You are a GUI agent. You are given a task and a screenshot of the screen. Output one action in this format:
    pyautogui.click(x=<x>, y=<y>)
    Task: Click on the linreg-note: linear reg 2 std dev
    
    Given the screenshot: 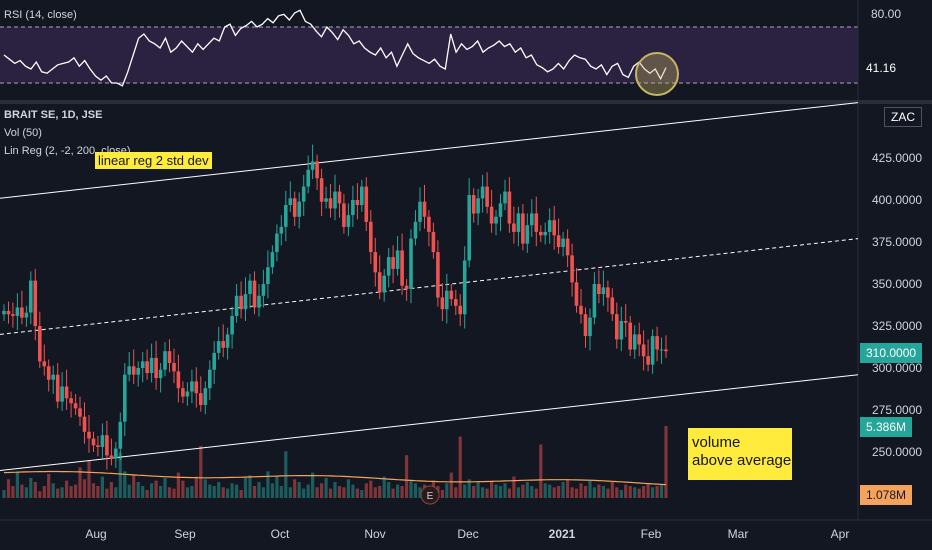 What is the action you would take?
    pyautogui.click(x=153, y=160)
    